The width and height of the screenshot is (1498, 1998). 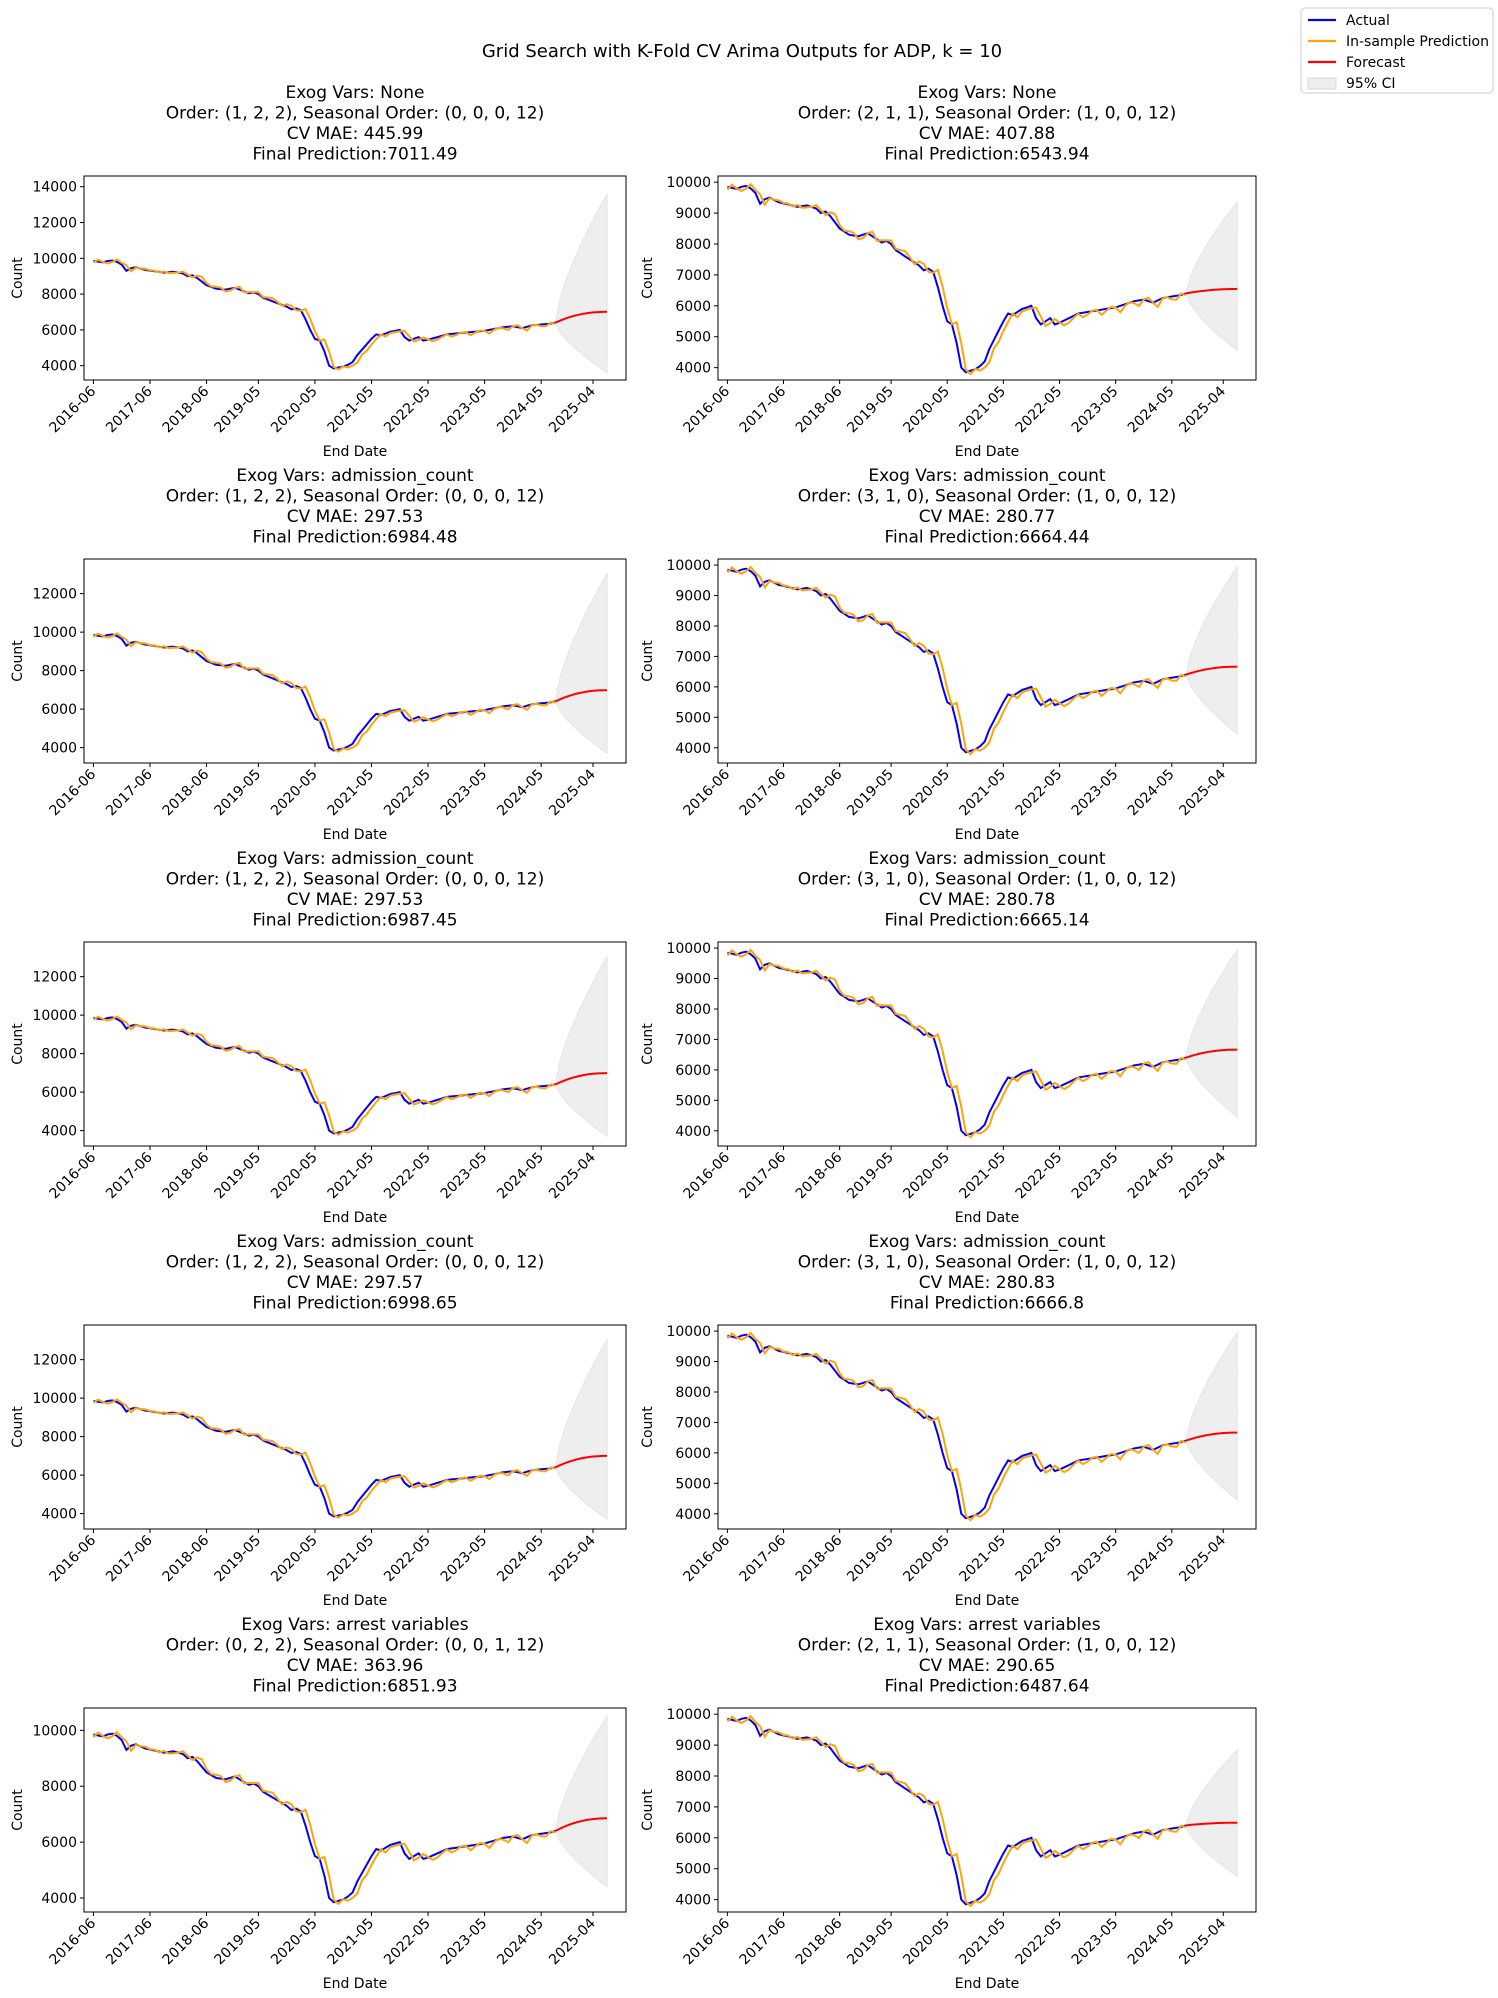 I want to click on subplot-title-line: Final Prediction:6998.65, so click(x=354, y=1304).